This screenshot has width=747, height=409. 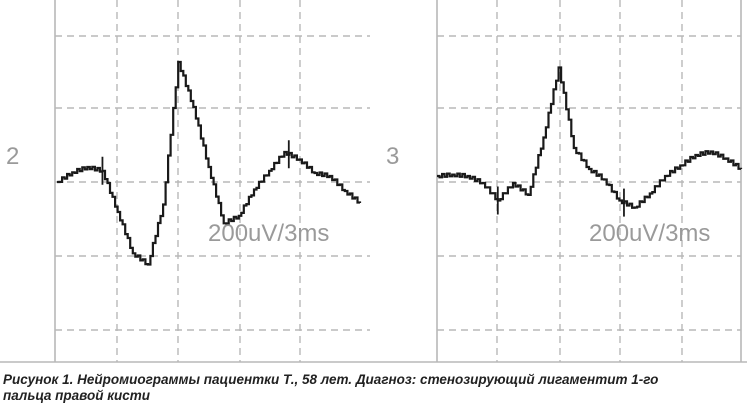 What do you see at coordinates (12, 156) in the screenshot?
I see `channel-label-2: 2` at bounding box center [12, 156].